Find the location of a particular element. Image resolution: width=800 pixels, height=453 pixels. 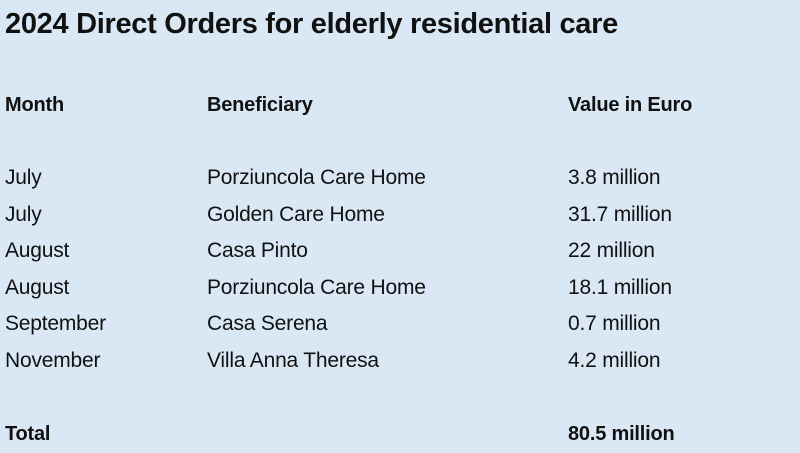

cell-value: 4.2 million is located at coordinates (614, 360).